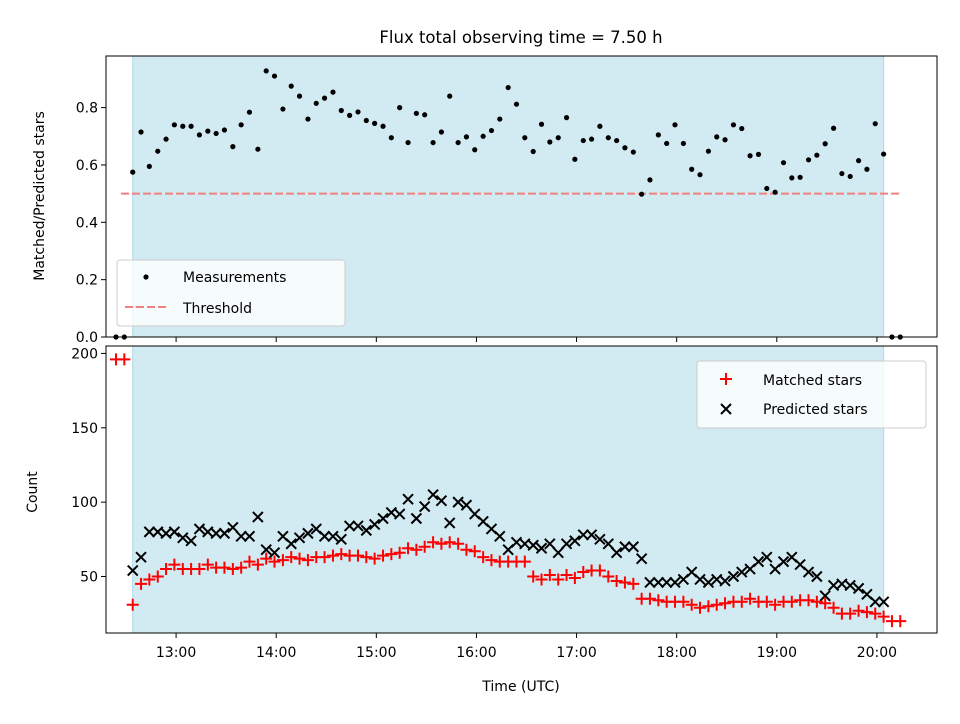 Image resolution: width=960 pixels, height=724 pixels. What do you see at coordinates (84, 354) in the screenshot?
I see `count-y-tick-label: 200` at bounding box center [84, 354].